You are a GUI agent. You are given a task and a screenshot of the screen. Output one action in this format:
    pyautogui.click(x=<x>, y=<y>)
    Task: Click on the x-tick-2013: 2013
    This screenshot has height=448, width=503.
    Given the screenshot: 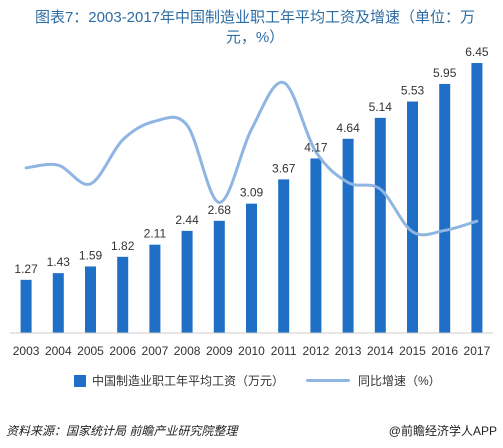 What is the action you would take?
    pyautogui.click(x=348, y=351)
    